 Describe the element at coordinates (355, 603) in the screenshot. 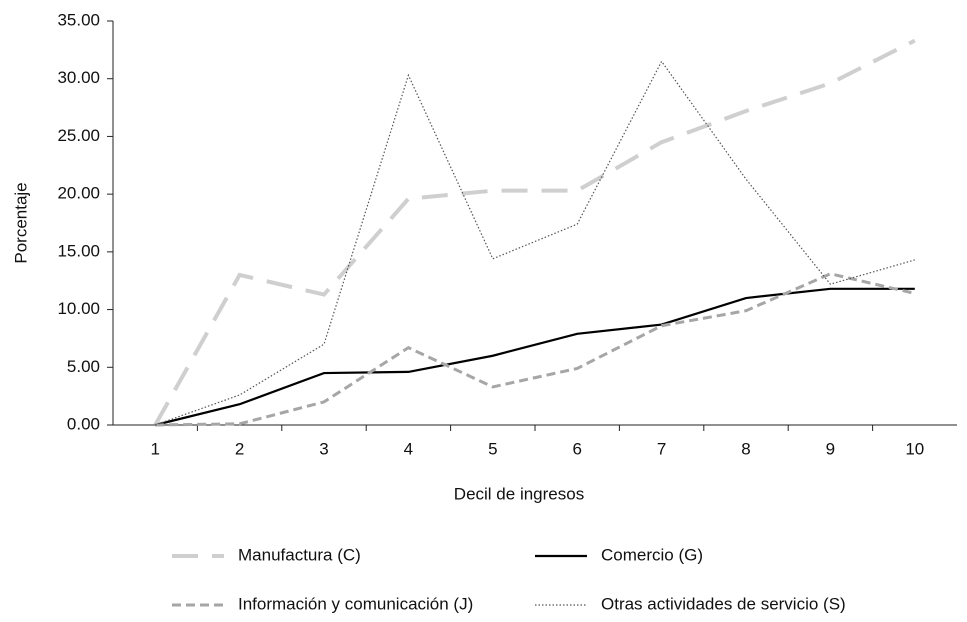

I see `legend-label: Información y comunicación (J)` at that location.